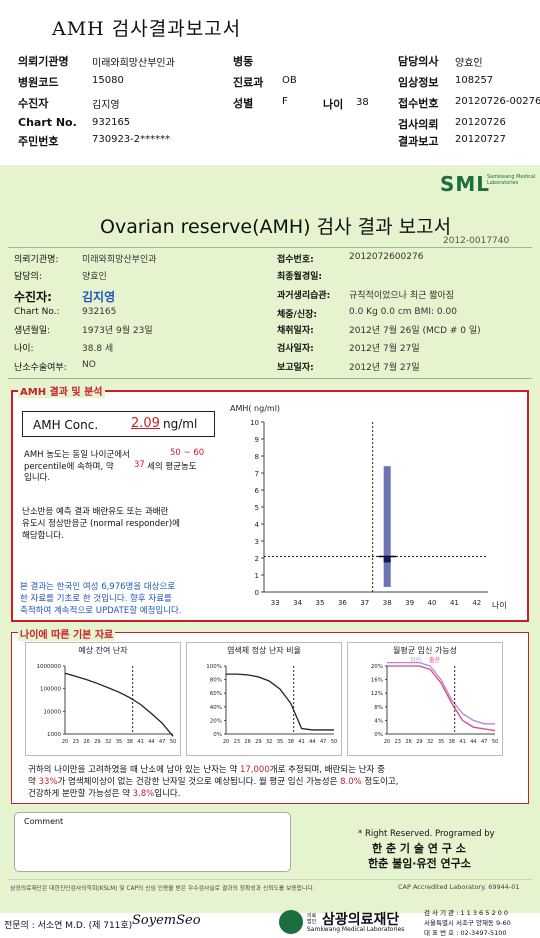 The width and height of the screenshot is (540, 938). Describe the element at coordinates (257, 440) in the screenshot. I see `y-tick-label: 9` at that location.